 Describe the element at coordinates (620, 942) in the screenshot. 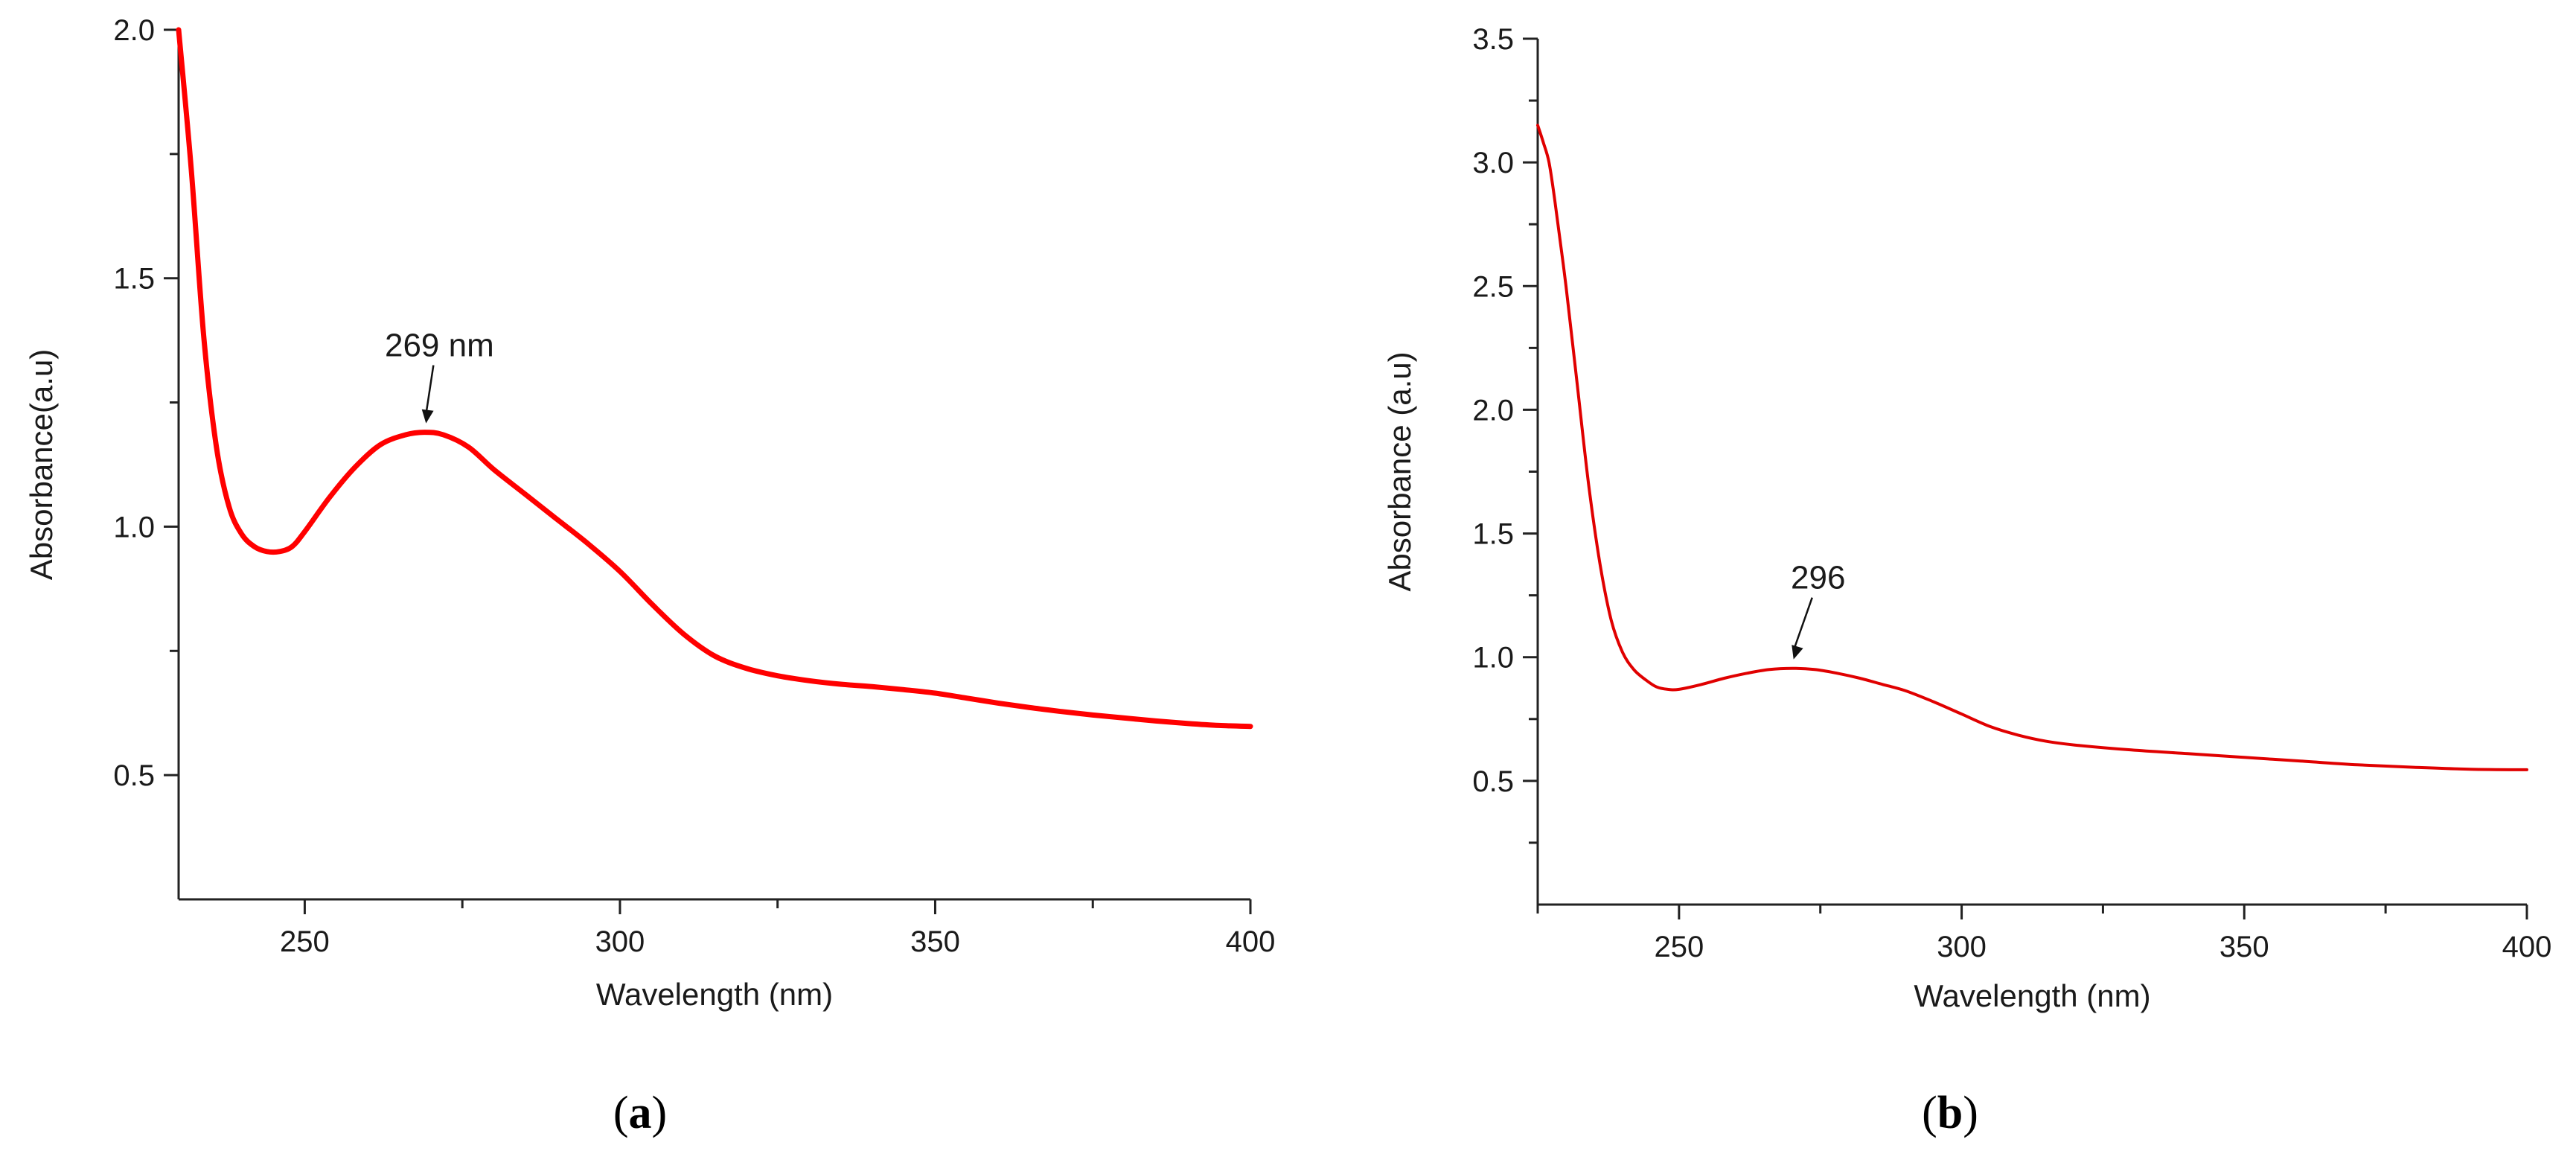

I see `chart-a-x-tick-label: 300` at that location.